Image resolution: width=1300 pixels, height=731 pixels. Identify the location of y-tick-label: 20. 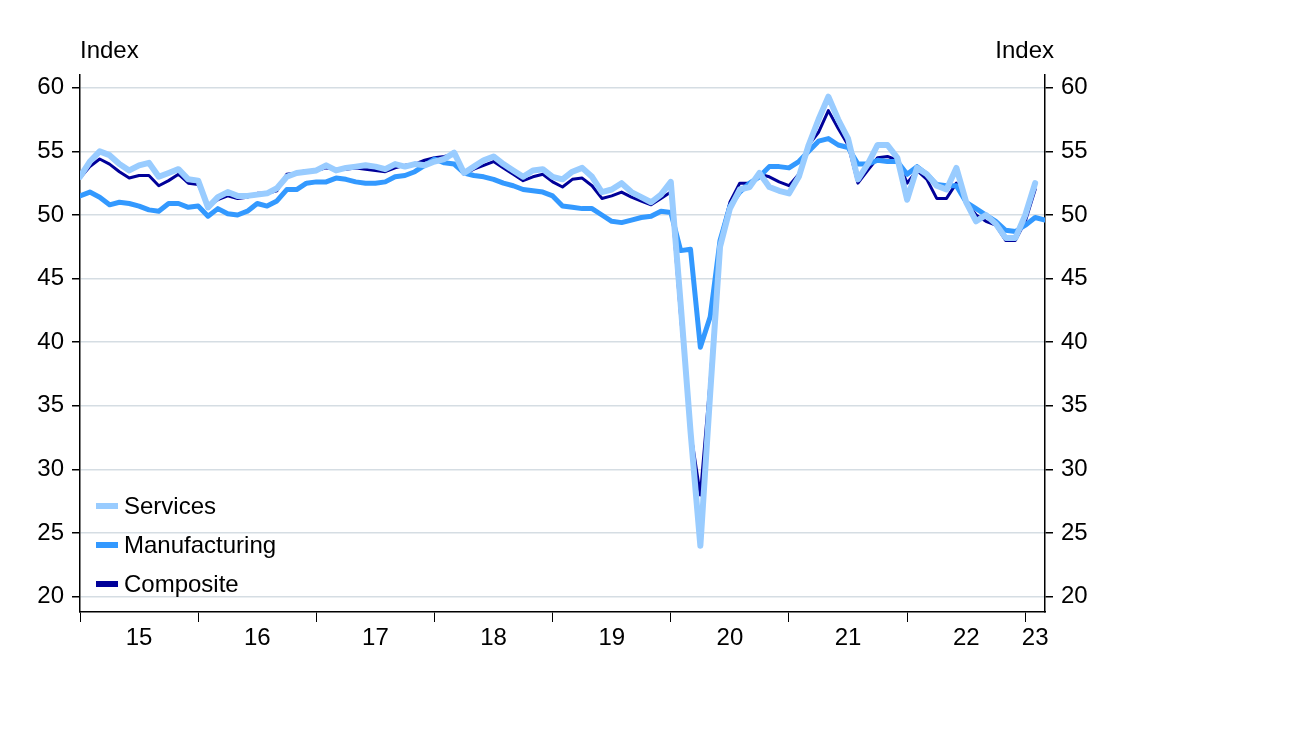
(50, 595).